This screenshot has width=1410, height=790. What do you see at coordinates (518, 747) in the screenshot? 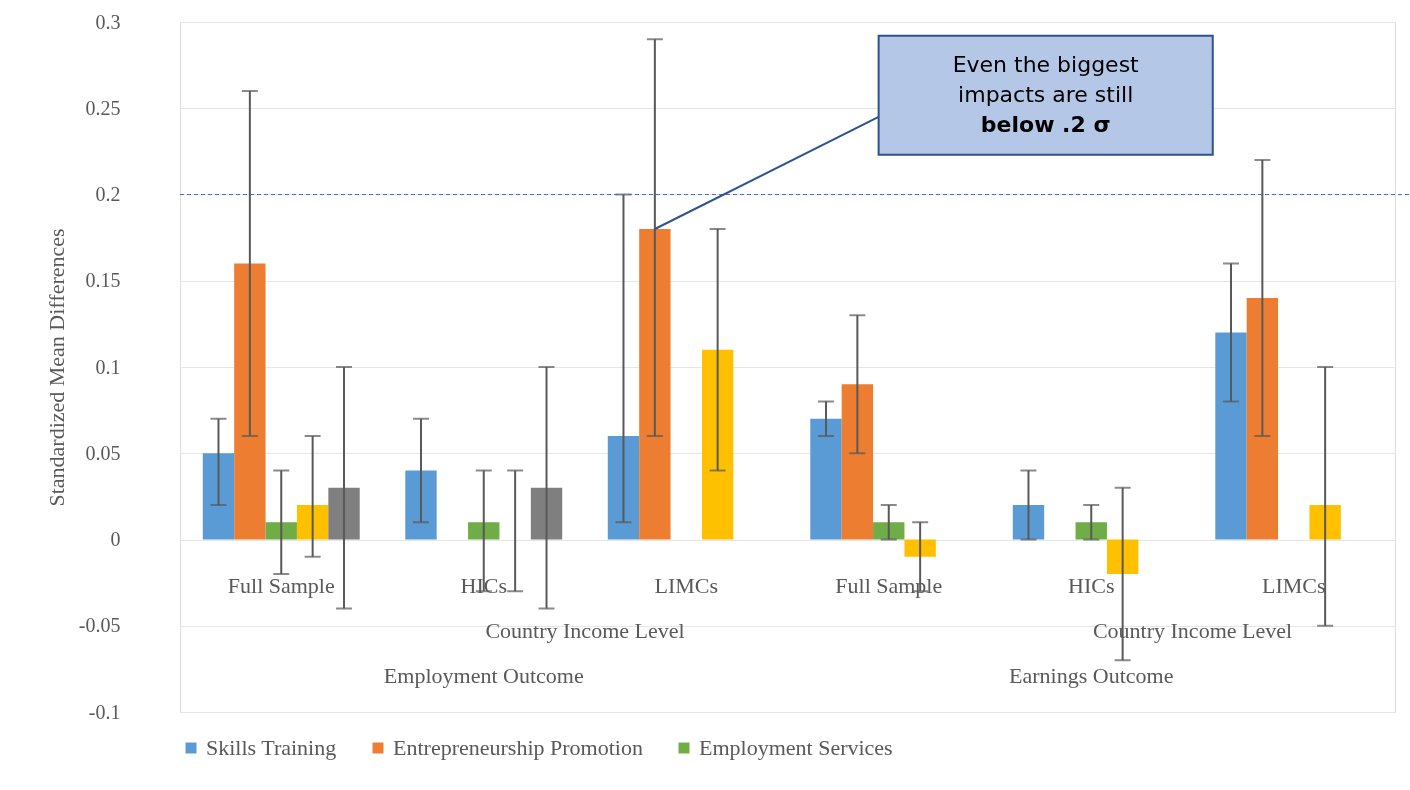
I see `legend-label: Entrepreneurship Promotion` at bounding box center [518, 747].